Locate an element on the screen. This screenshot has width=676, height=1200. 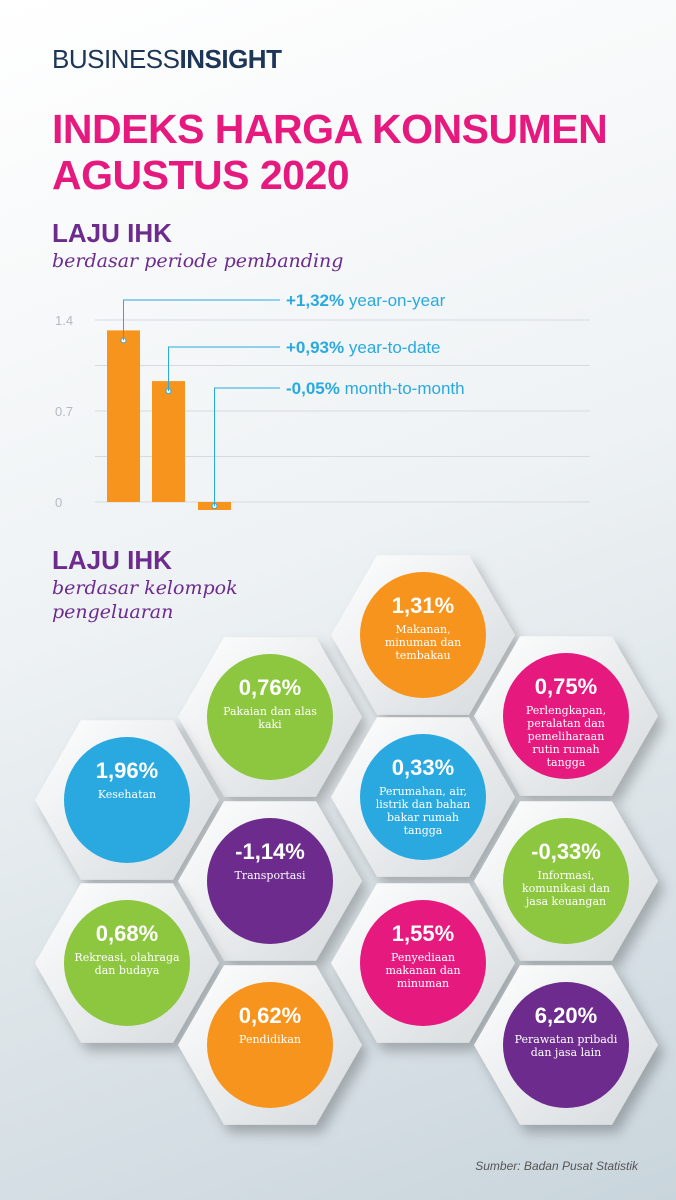
bar-label: -0,05% month-to-month is located at coordinates (375, 388).